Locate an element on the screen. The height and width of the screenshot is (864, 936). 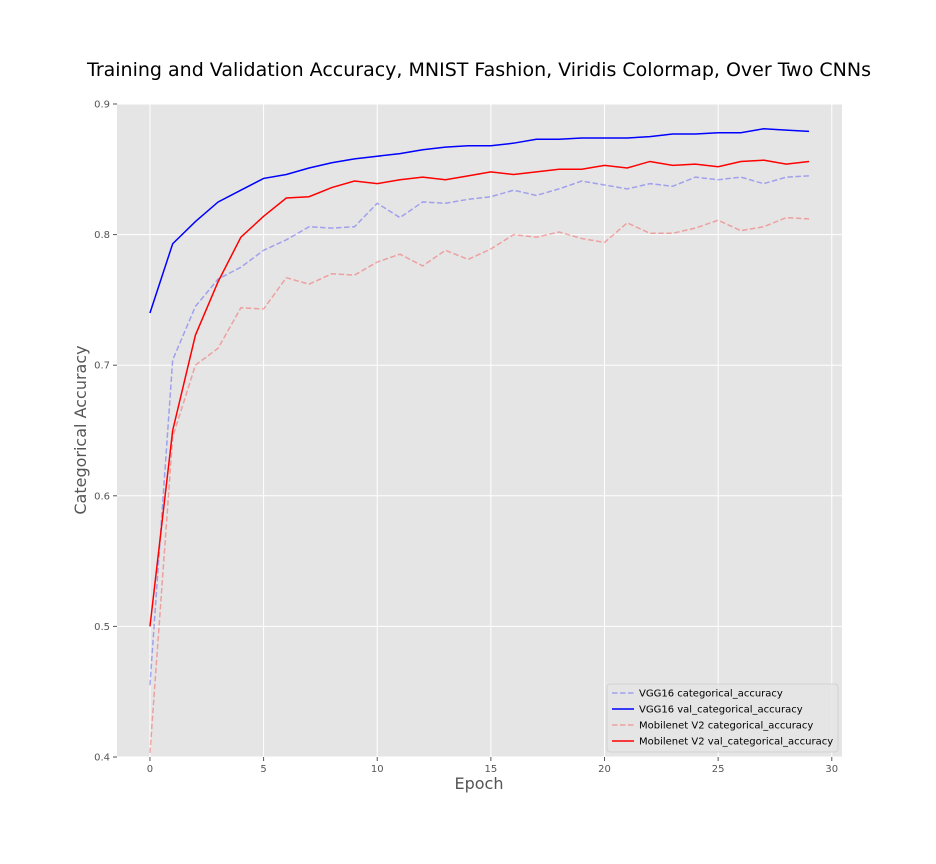
y-axis-label: Categorical Accuracy is located at coordinates (80, 429).